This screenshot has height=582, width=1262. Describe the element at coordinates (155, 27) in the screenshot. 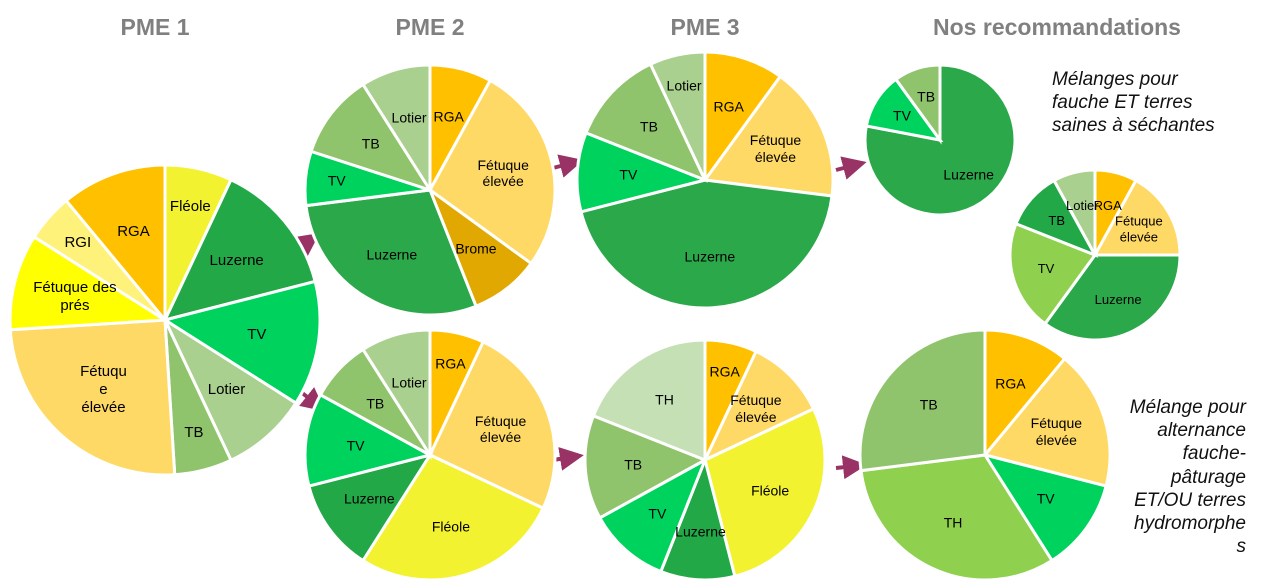

I see `heading: PME 1` at that location.